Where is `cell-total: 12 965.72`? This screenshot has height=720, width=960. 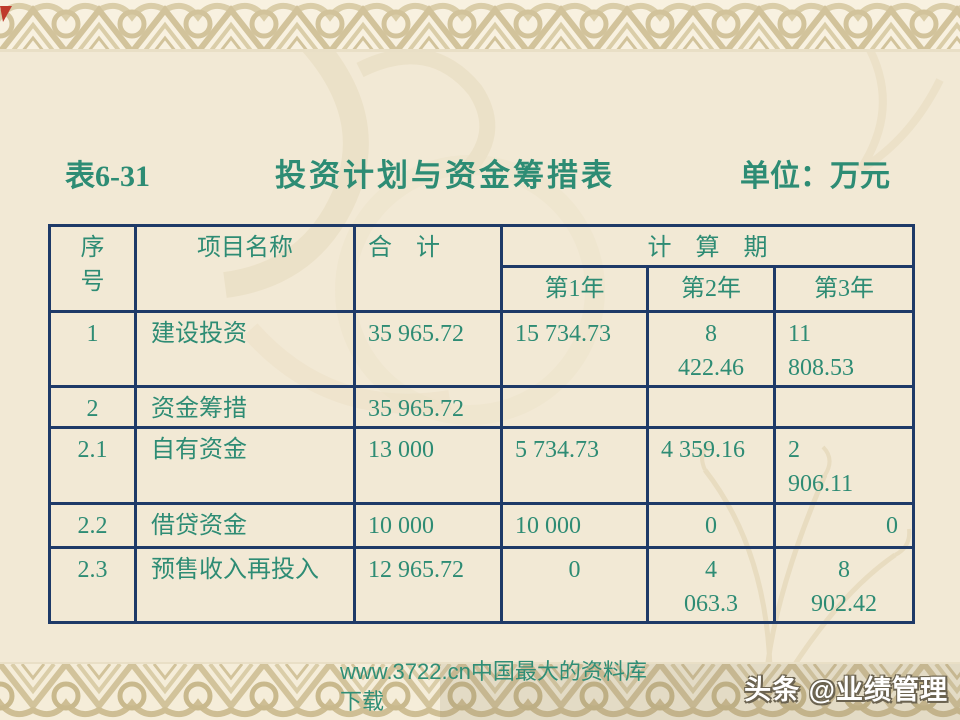 cell-total: 12 965.72 is located at coordinates (428, 585).